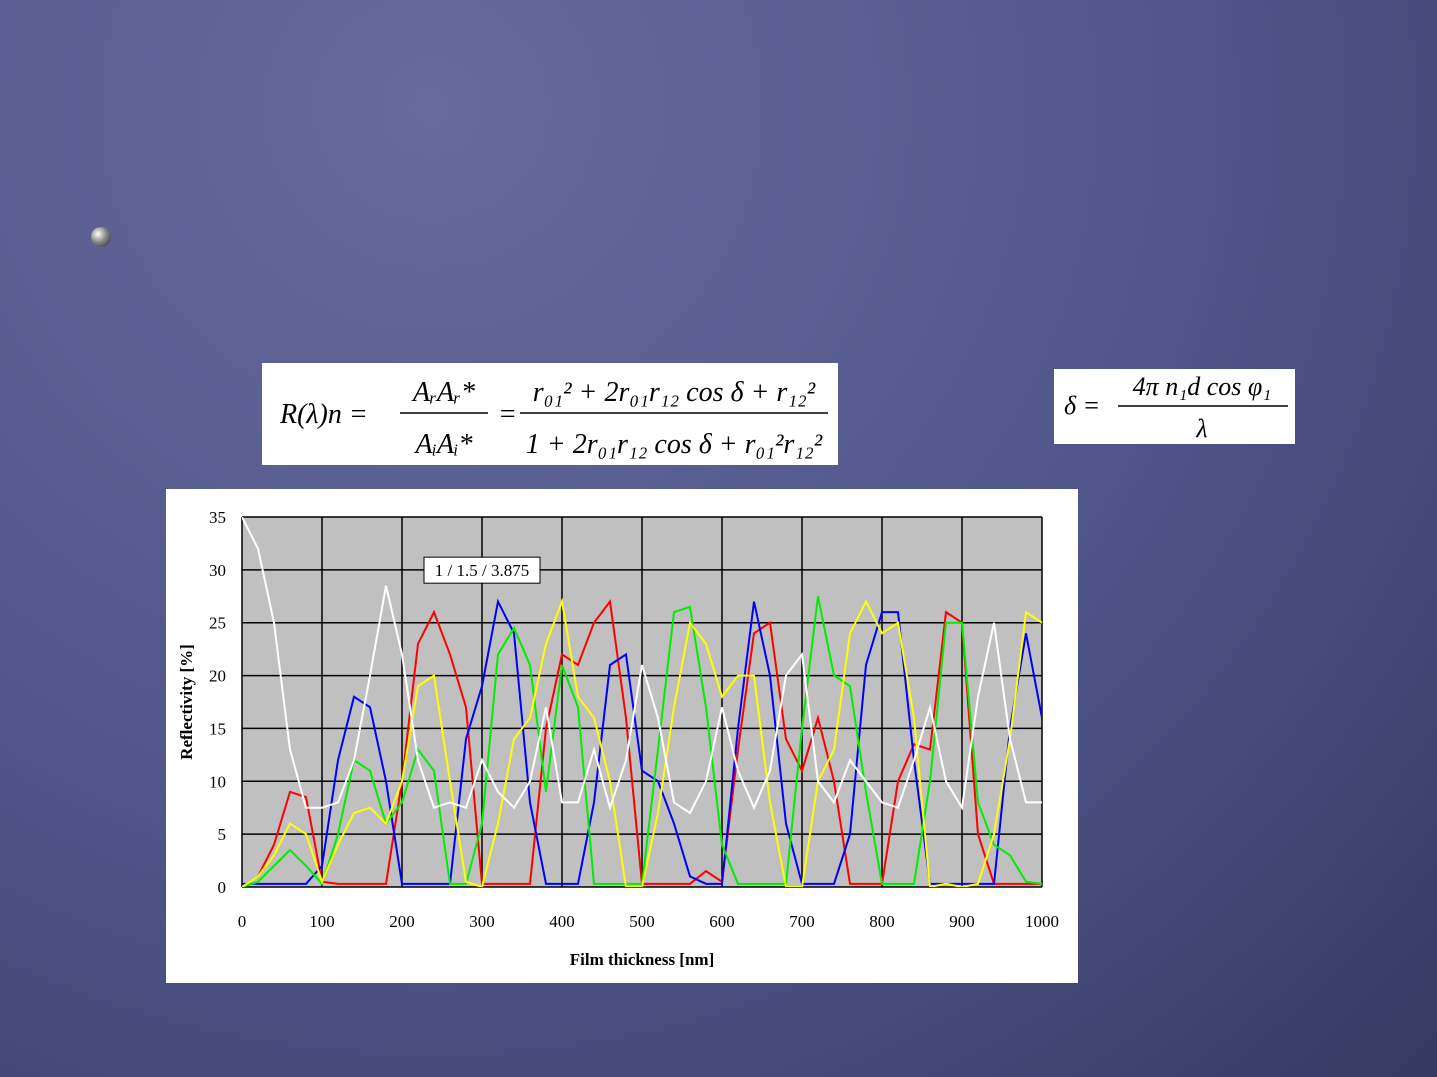  Describe the element at coordinates (642, 921) in the screenshot. I see `x-tick-label: 500` at that location.